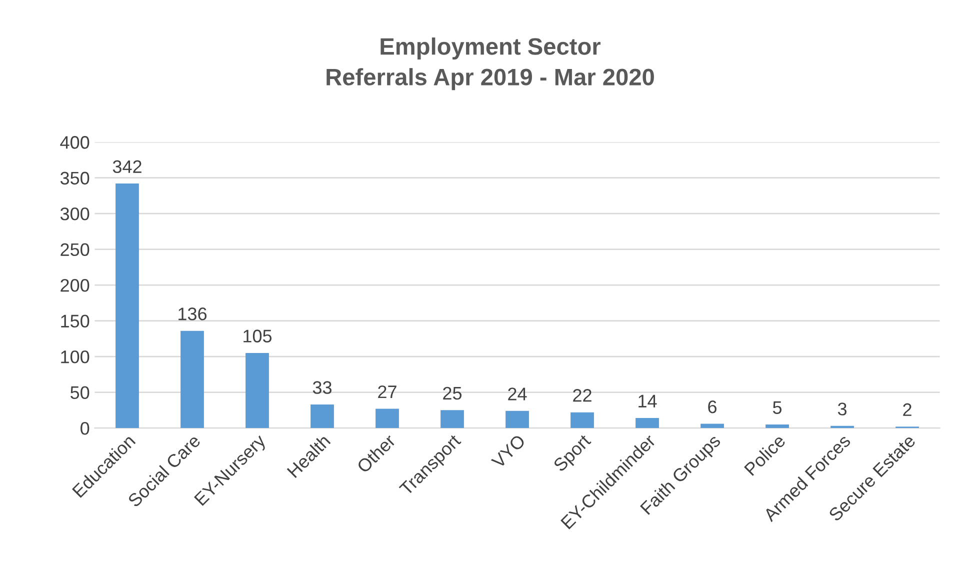 This screenshot has height=580, width=957. What do you see at coordinates (75, 357) in the screenshot?
I see `y-tick-label: 100` at bounding box center [75, 357].